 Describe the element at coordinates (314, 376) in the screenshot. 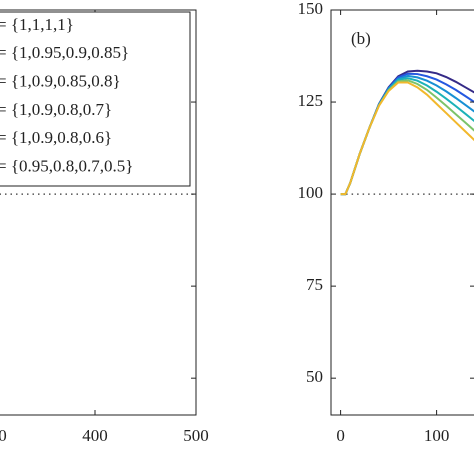

I see `y-tick-label: 50` at that location.